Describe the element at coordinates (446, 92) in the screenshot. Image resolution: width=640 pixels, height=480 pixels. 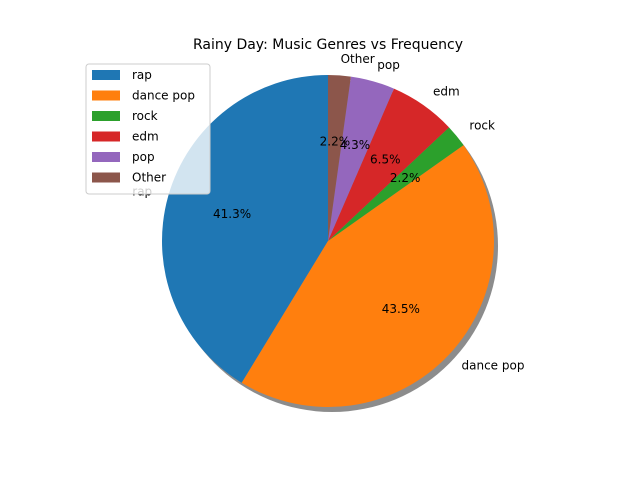
I see `slice-label-edm: edm` at that location.